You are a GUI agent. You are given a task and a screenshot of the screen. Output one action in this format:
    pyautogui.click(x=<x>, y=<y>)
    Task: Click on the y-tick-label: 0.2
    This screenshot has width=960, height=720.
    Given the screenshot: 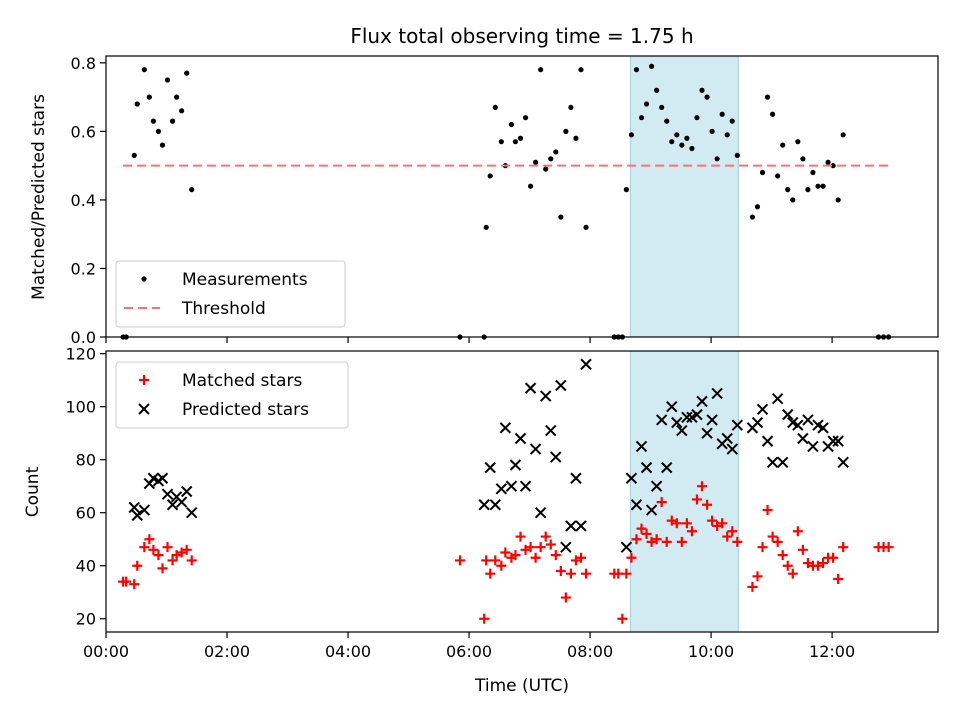 What is the action you would take?
    pyautogui.click(x=83, y=268)
    